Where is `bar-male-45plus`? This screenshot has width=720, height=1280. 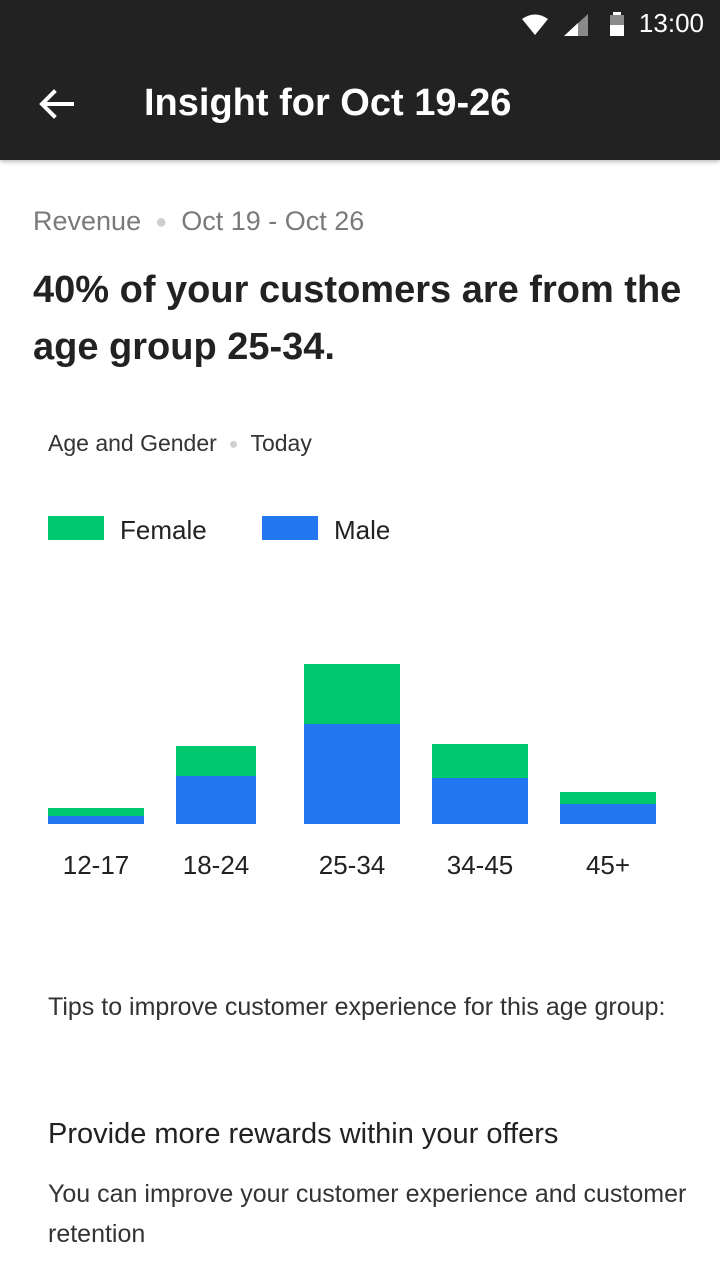 bar-male-45plus is located at coordinates (608, 814).